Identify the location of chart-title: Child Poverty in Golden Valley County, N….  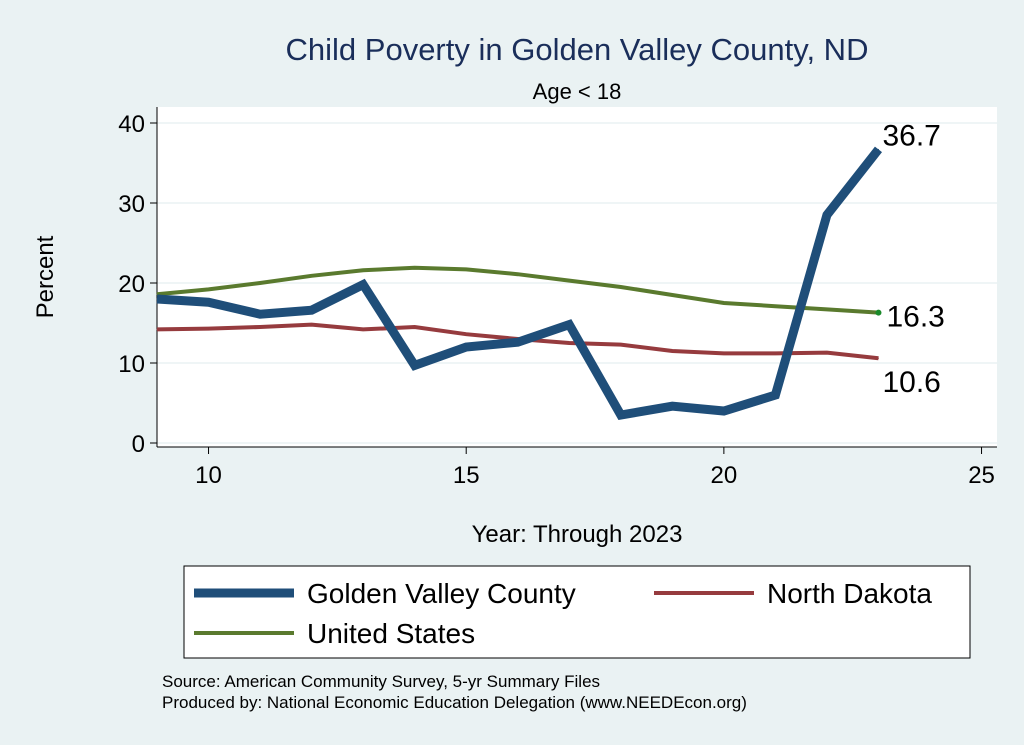
(577, 49).